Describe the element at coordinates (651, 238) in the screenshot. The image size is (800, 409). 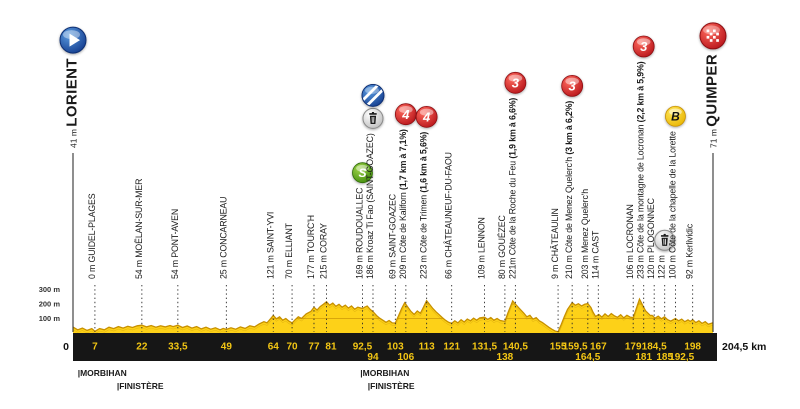
I see `waypoint-label: 120 m PLOGONNEC` at that location.